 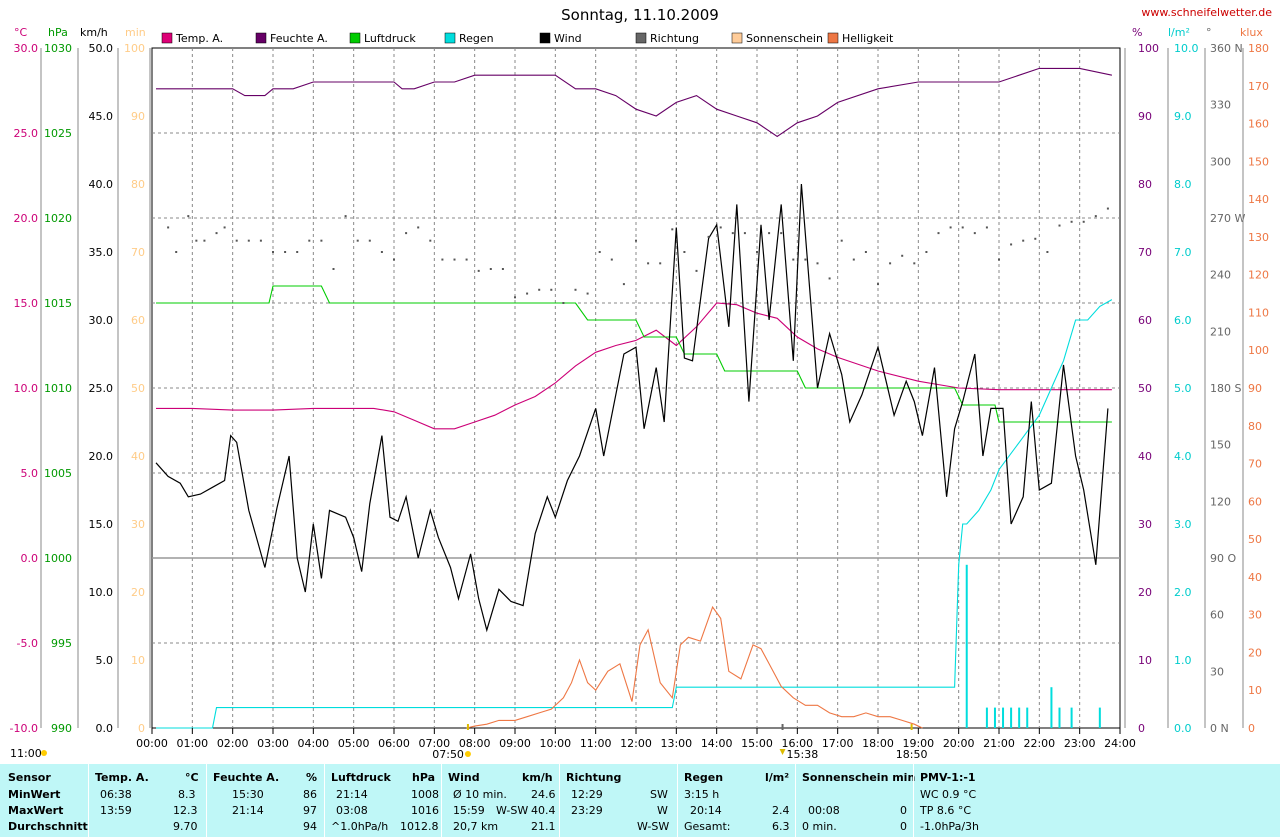 I want to click on temp-min-time: 06:38, so click(x=116, y=794).